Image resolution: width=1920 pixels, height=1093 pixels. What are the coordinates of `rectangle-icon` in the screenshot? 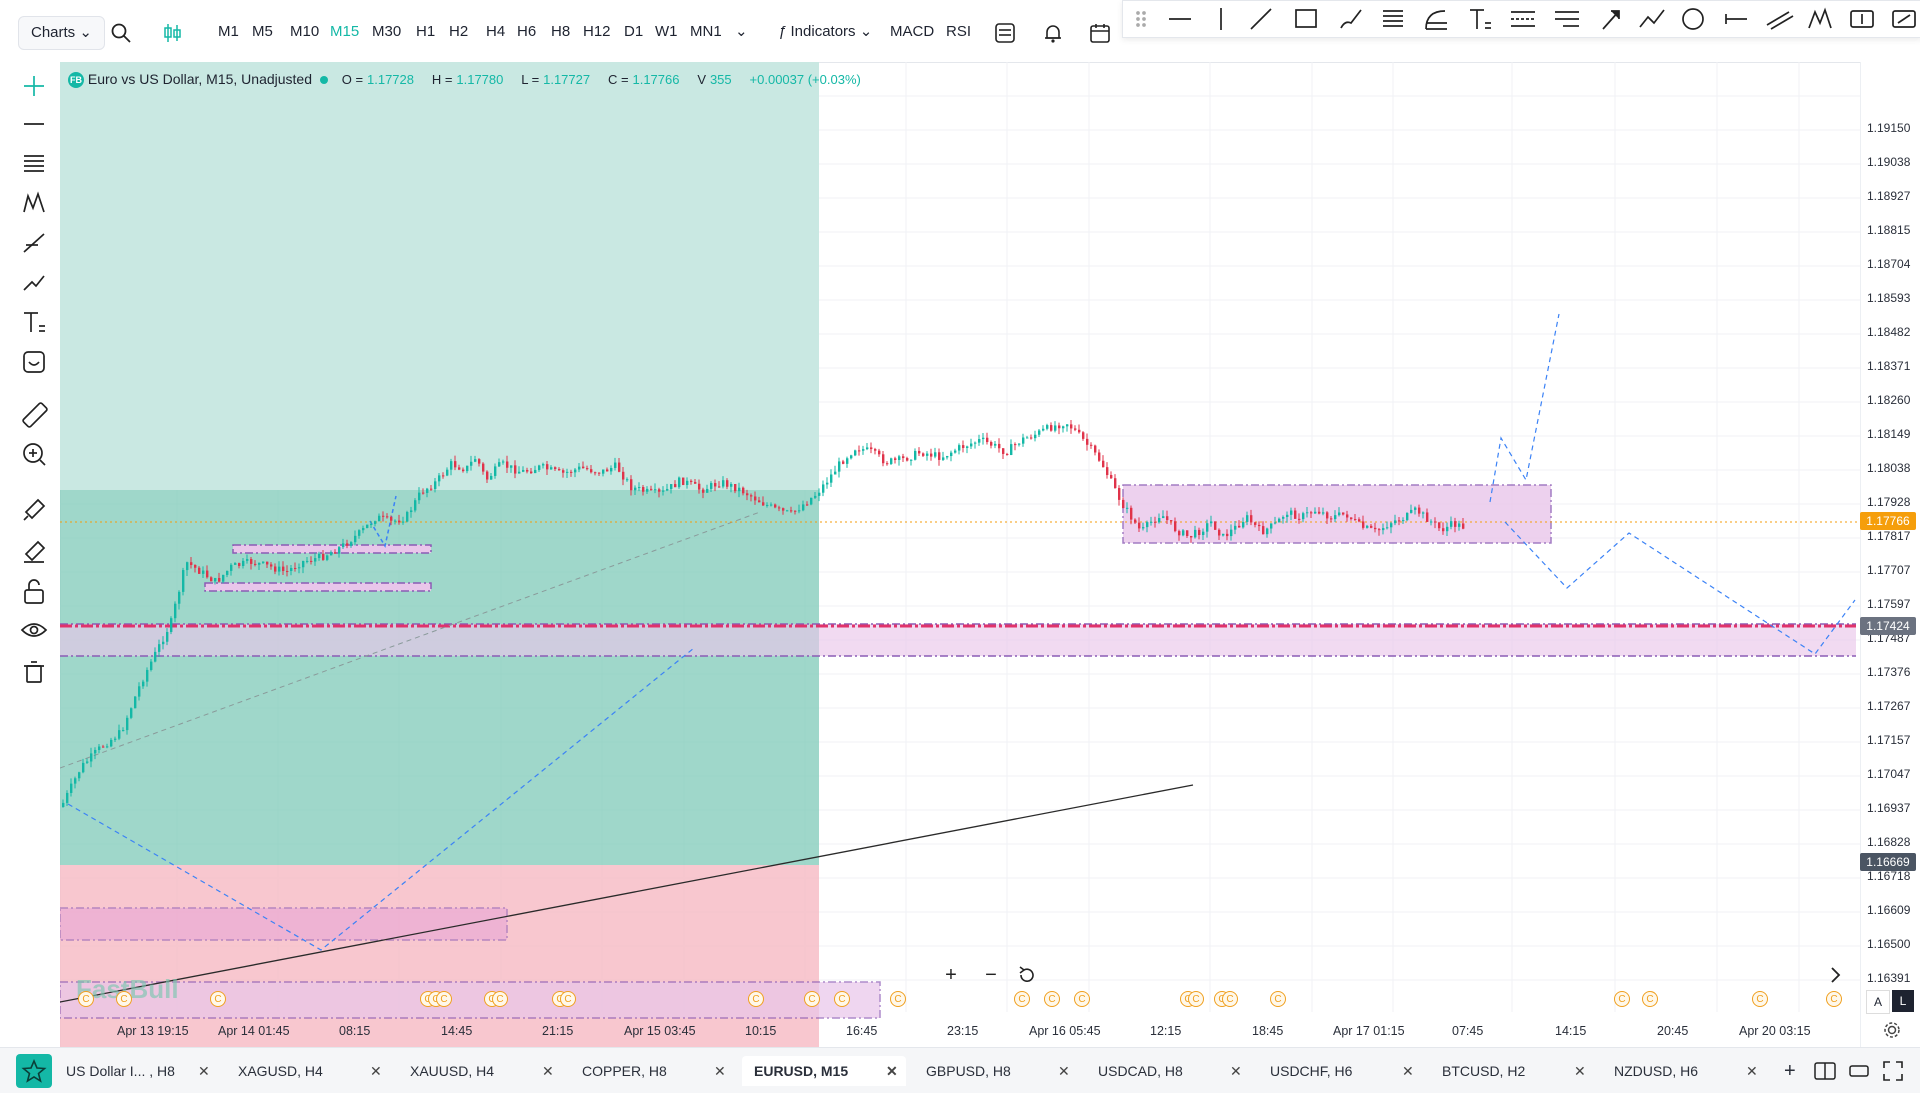 It's located at (1306, 18).